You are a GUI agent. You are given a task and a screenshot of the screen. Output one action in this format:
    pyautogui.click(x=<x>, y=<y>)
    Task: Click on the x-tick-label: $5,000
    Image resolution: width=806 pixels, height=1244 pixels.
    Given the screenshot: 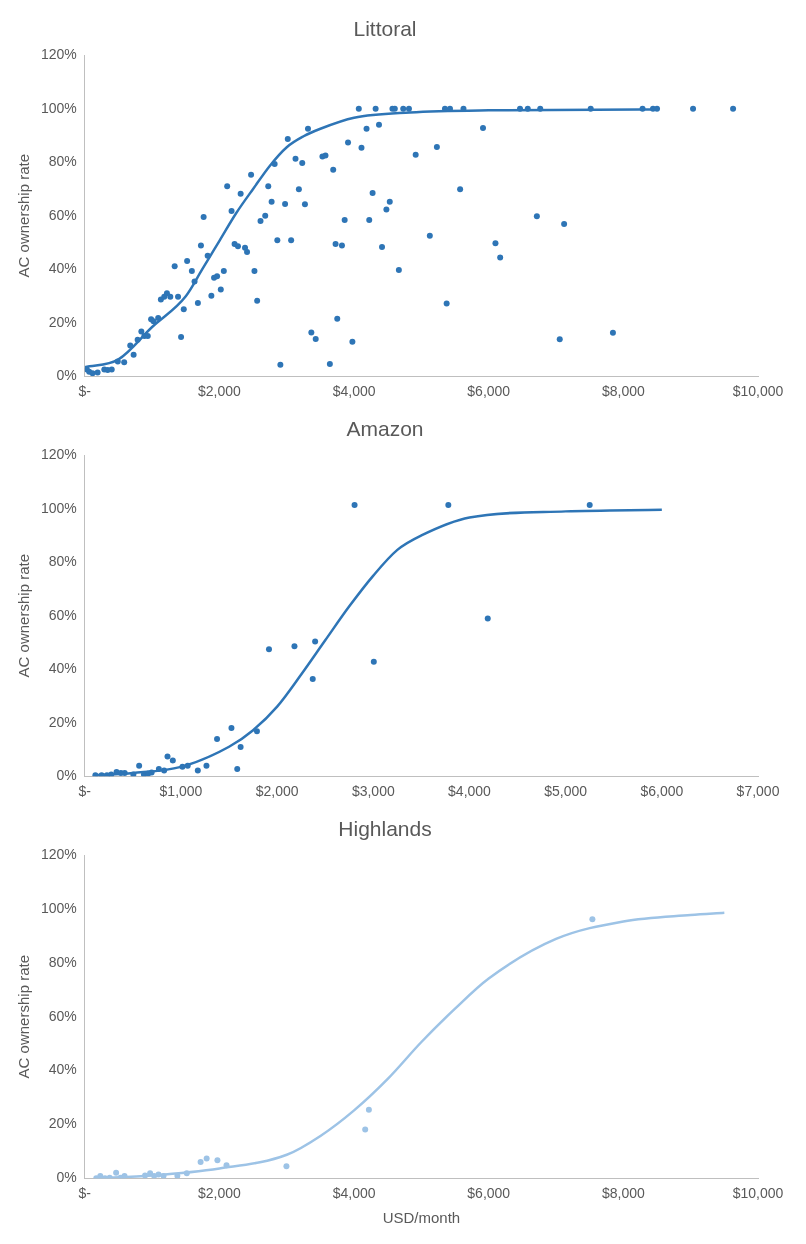 What is the action you would take?
    pyautogui.click(x=566, y=791)
    